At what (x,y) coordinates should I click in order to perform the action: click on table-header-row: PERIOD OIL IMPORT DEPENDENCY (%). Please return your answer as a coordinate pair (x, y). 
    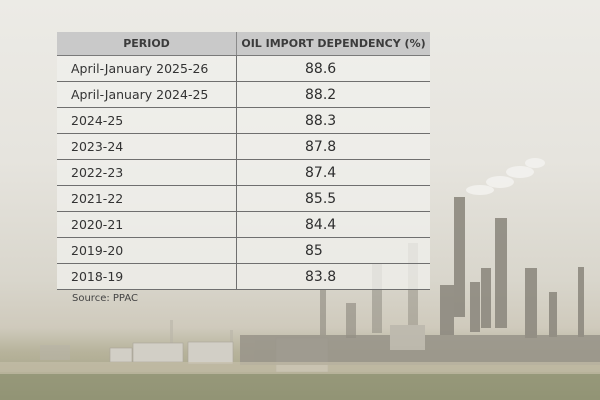
    Looking at the image, I should click on (243, 44).